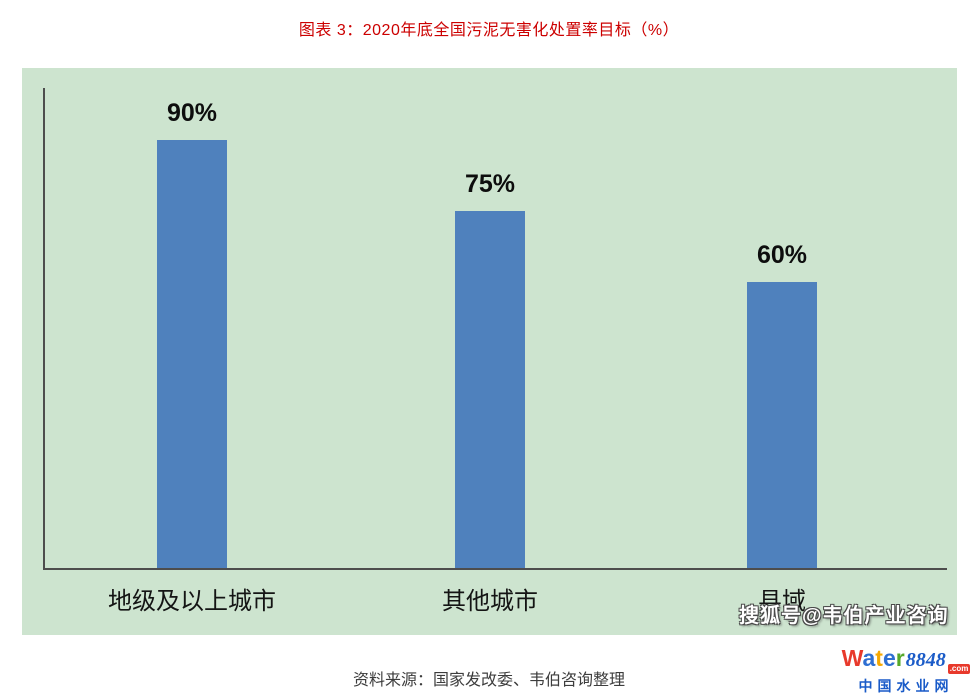 This screenshot has width=978, height=699. I want to click on bar-category-label: 其他城市, so click(490, 601).